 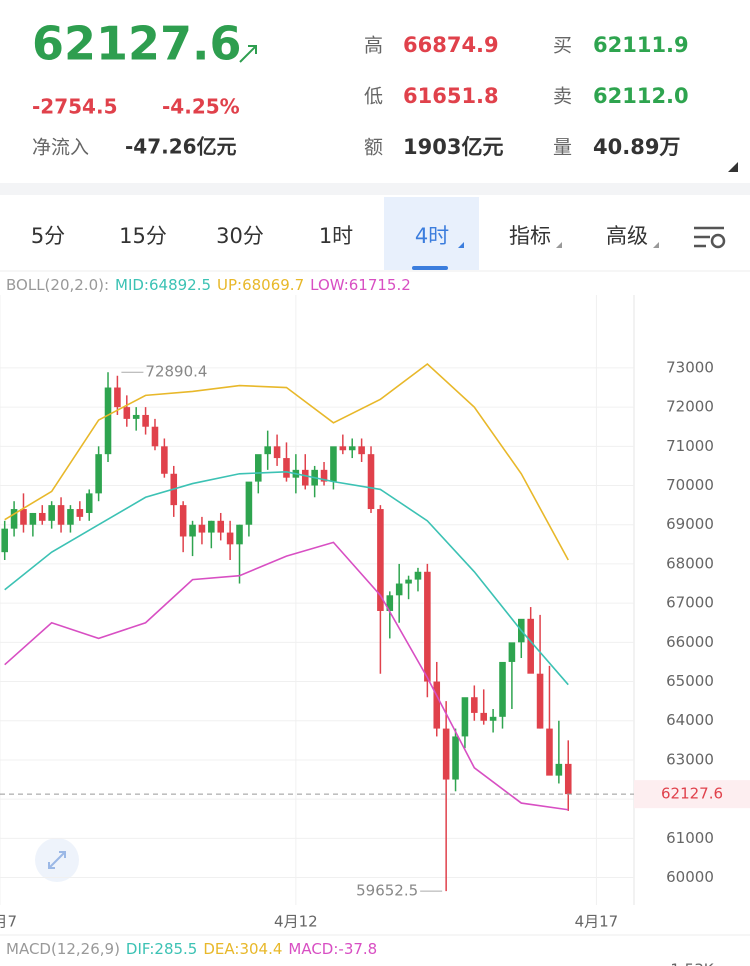 I want to click on tab: 4时, so click(x=432, y=236).